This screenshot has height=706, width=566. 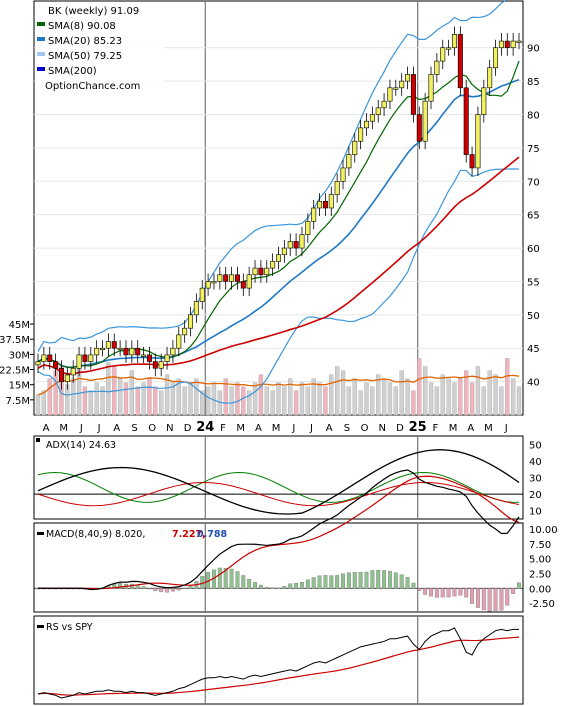 What do you see at coordinates (15, 340) in the screenshot?
I see `volume-tick-label: 37.5M` at bounding box center [15, 340].